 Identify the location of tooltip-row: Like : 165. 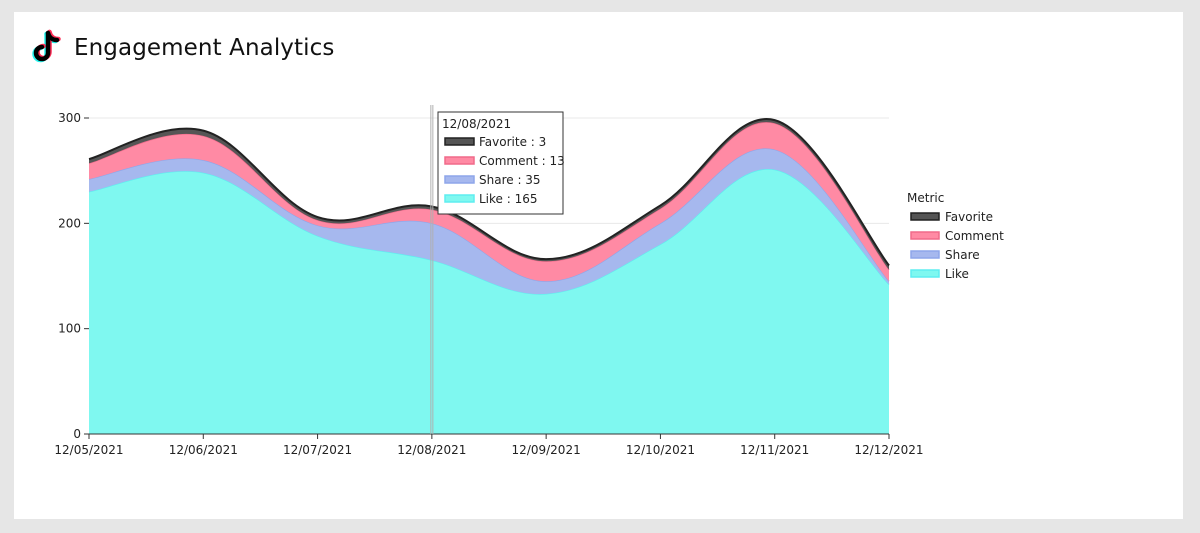
(508, 199).